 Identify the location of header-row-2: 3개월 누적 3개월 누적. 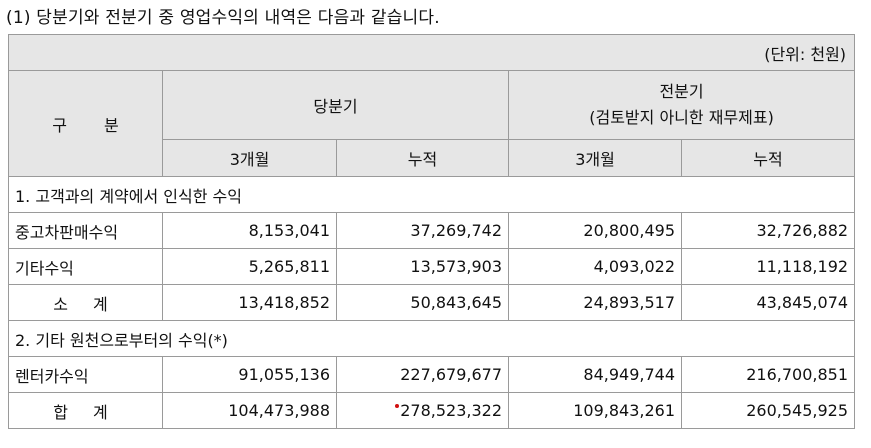
(432, 158).